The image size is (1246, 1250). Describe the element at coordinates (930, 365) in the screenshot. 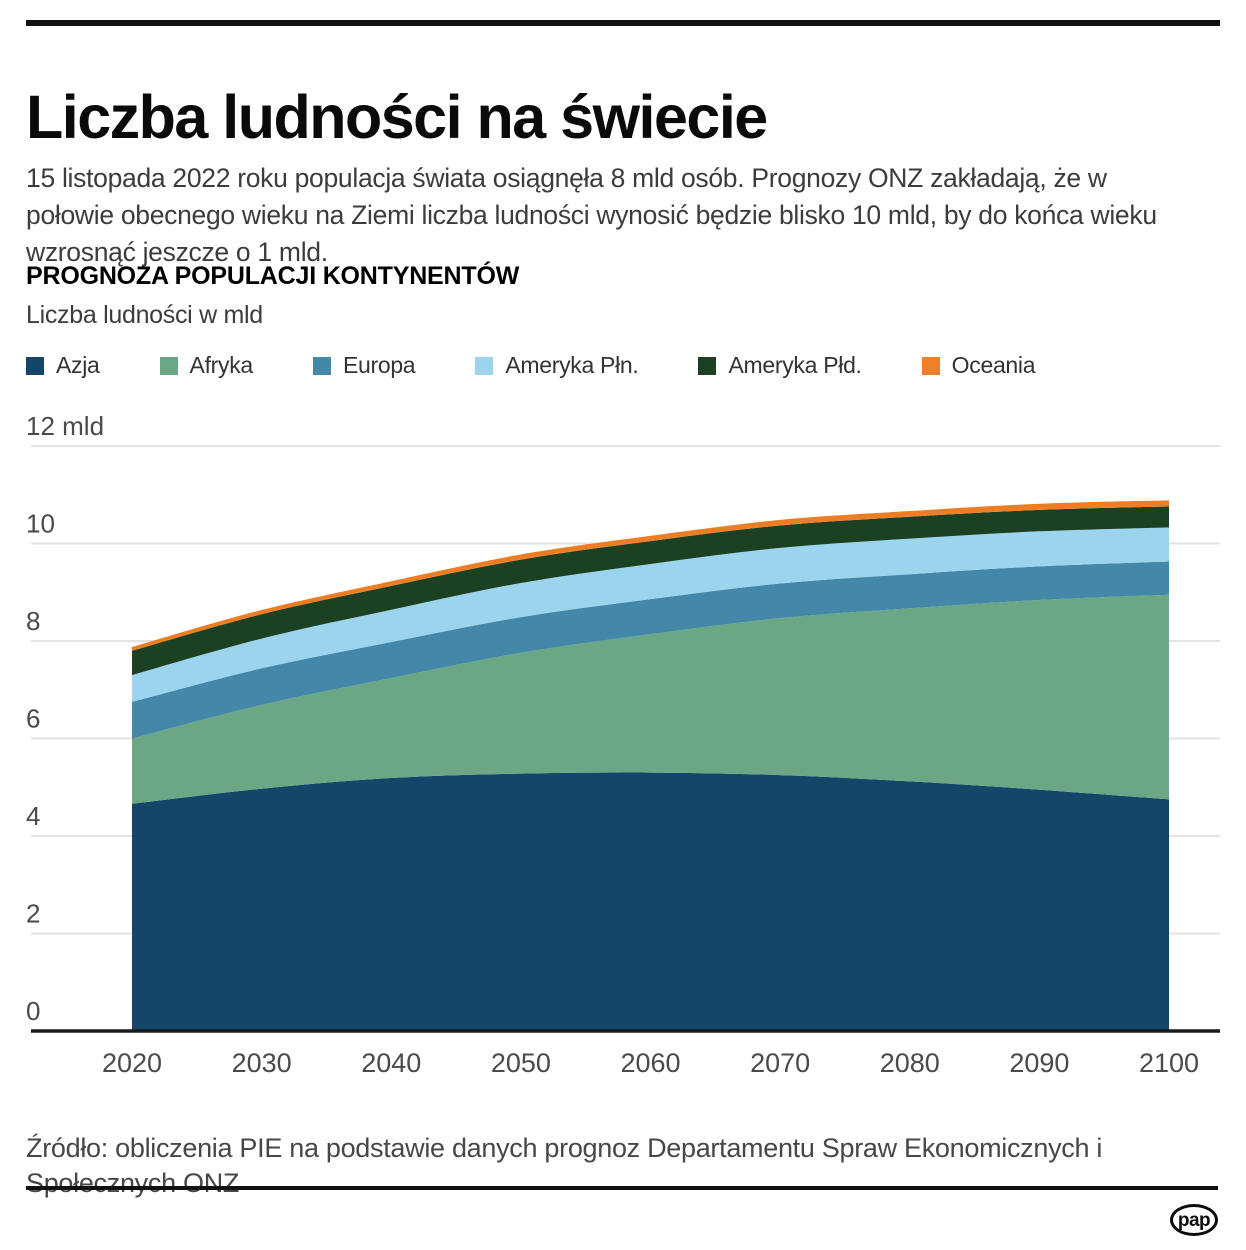

I see `legend-swatch-oceania` at that location.